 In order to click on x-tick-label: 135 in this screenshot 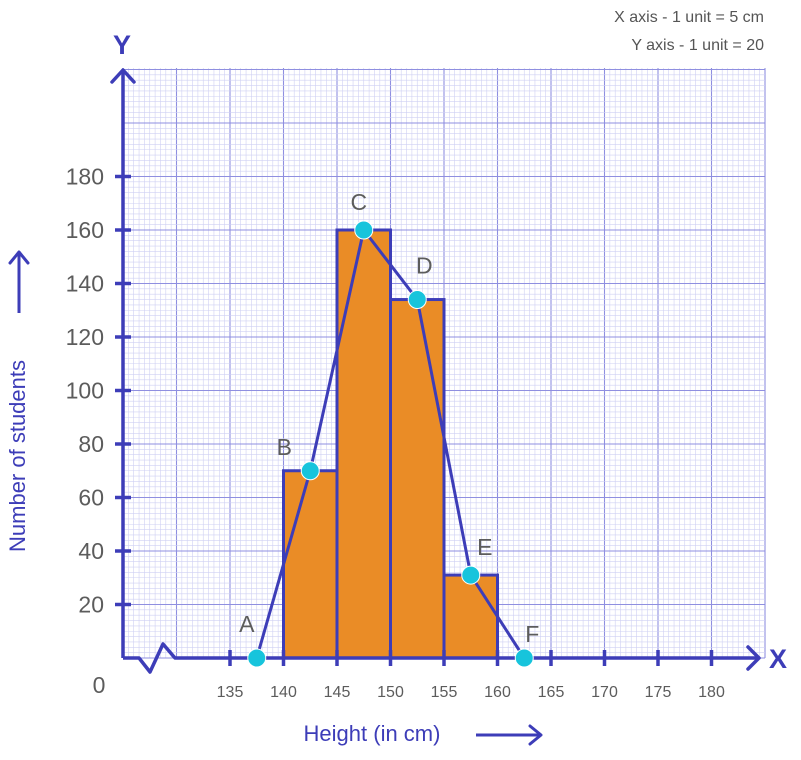, I will do `click(230, 692)`.